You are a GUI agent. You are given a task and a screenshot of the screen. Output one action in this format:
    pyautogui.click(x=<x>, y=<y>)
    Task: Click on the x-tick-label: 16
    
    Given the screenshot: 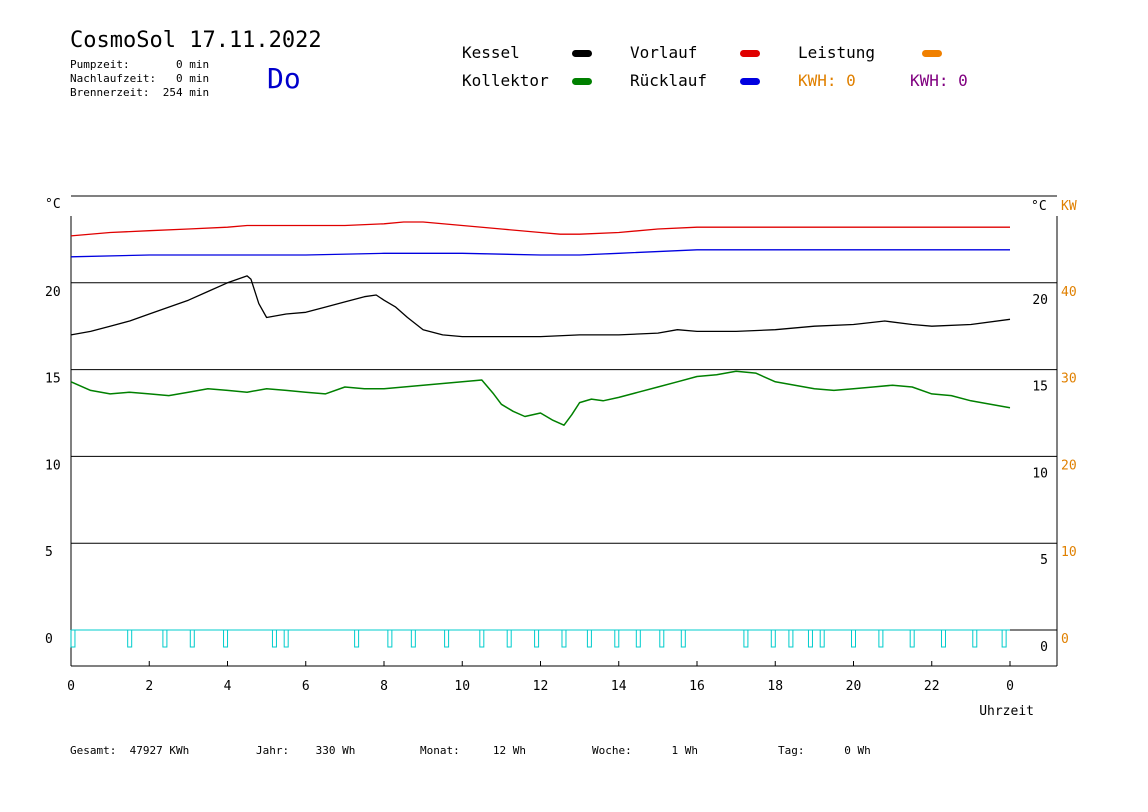 What is the action you would take?
    pyautogui.click(x=697, y=686)
    